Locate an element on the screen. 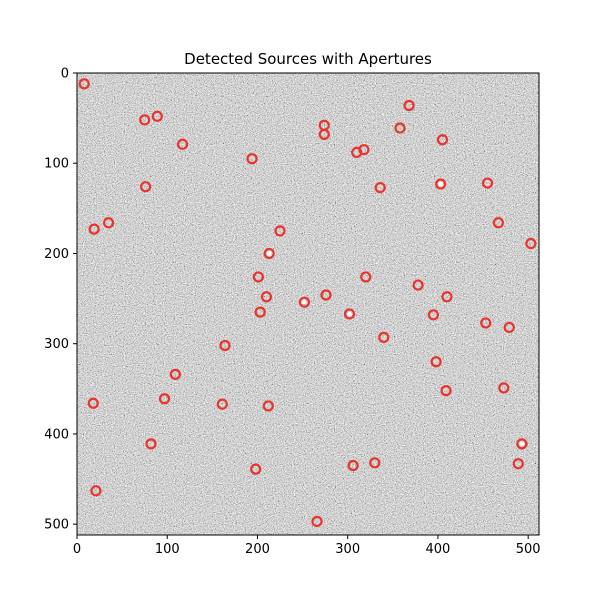 This screenshot has height=600, width=600. x-axis: 0 100 200 300 400 500 is located at coordinates (307, 546).